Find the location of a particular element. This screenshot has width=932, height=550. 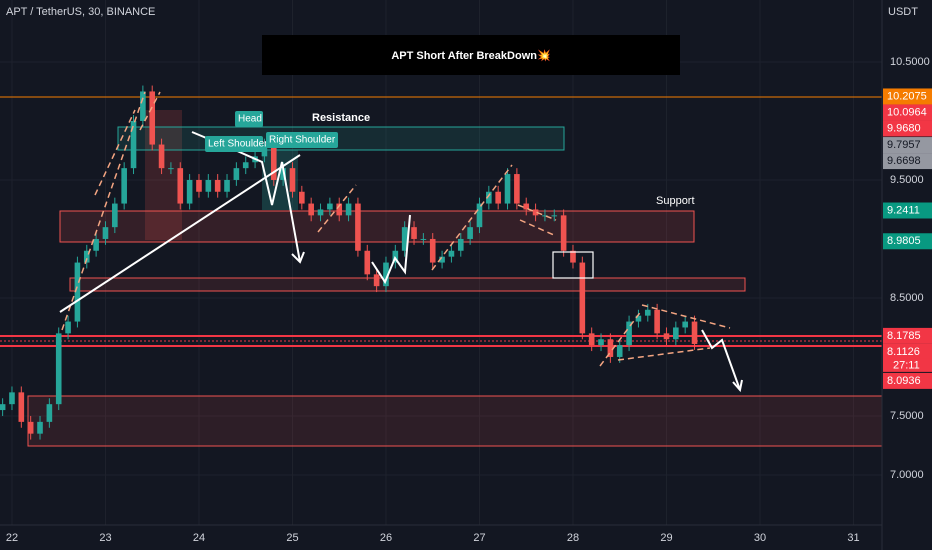

y-tick-label: 10.5000 is located at coordinates (910, 62).